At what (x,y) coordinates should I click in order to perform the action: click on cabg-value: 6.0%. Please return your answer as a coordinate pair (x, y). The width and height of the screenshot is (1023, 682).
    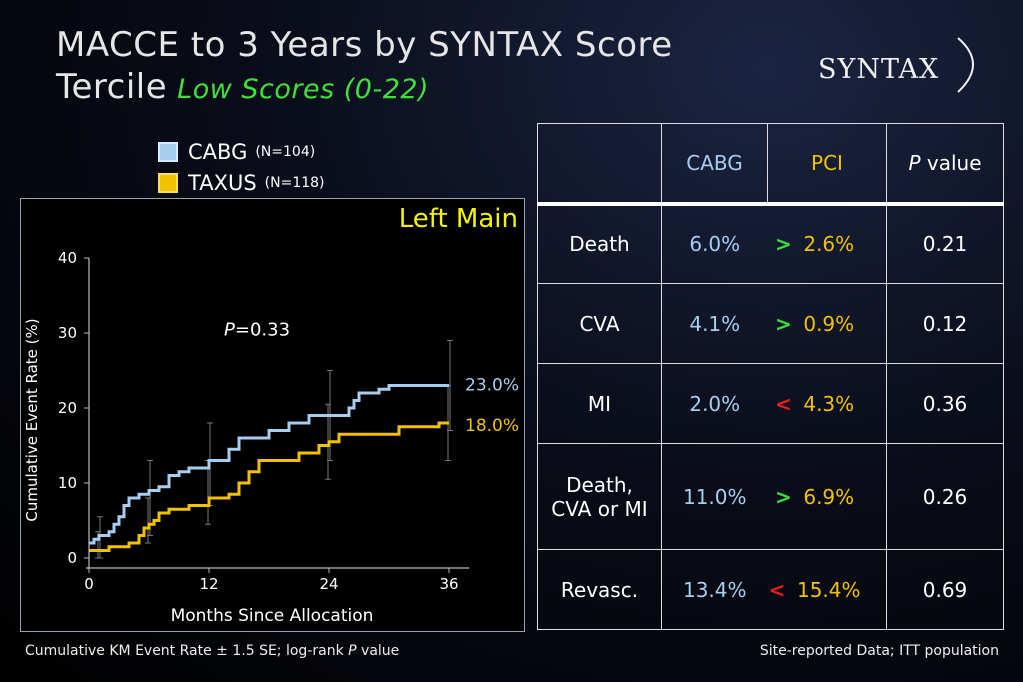
    Looking at the image, I should click on (714, 243).